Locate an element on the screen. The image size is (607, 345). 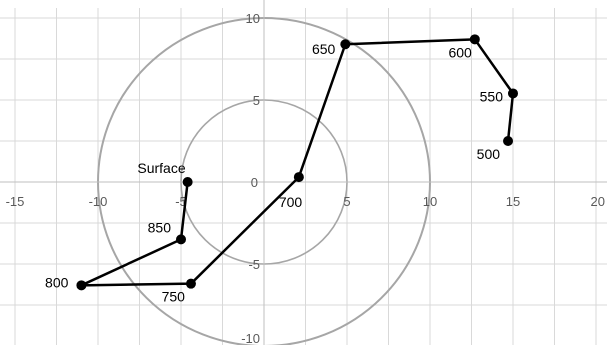
point-label-650: 650 is located at coordinates (324, 49).